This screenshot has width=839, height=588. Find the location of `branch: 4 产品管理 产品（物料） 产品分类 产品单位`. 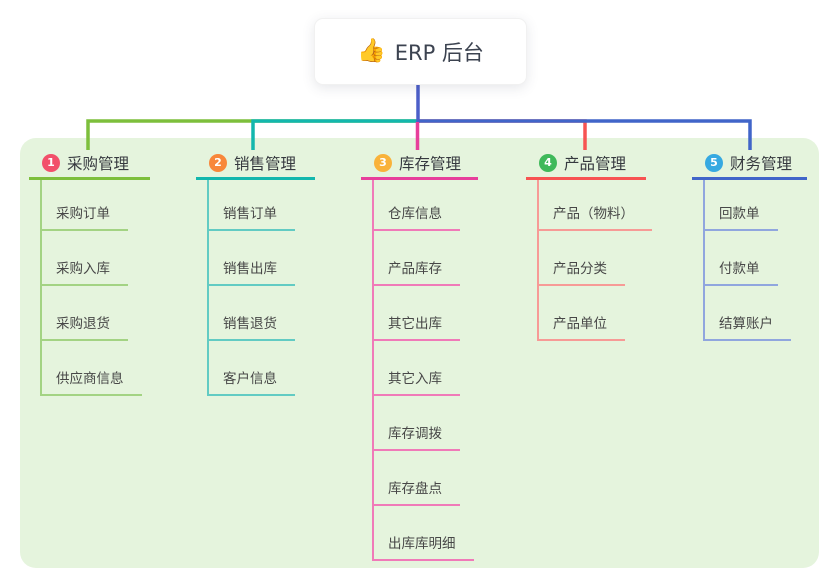

branch: 4 产品管理 产品（物料） 产品分类 产品单位 is located at coordinates (589, 244).